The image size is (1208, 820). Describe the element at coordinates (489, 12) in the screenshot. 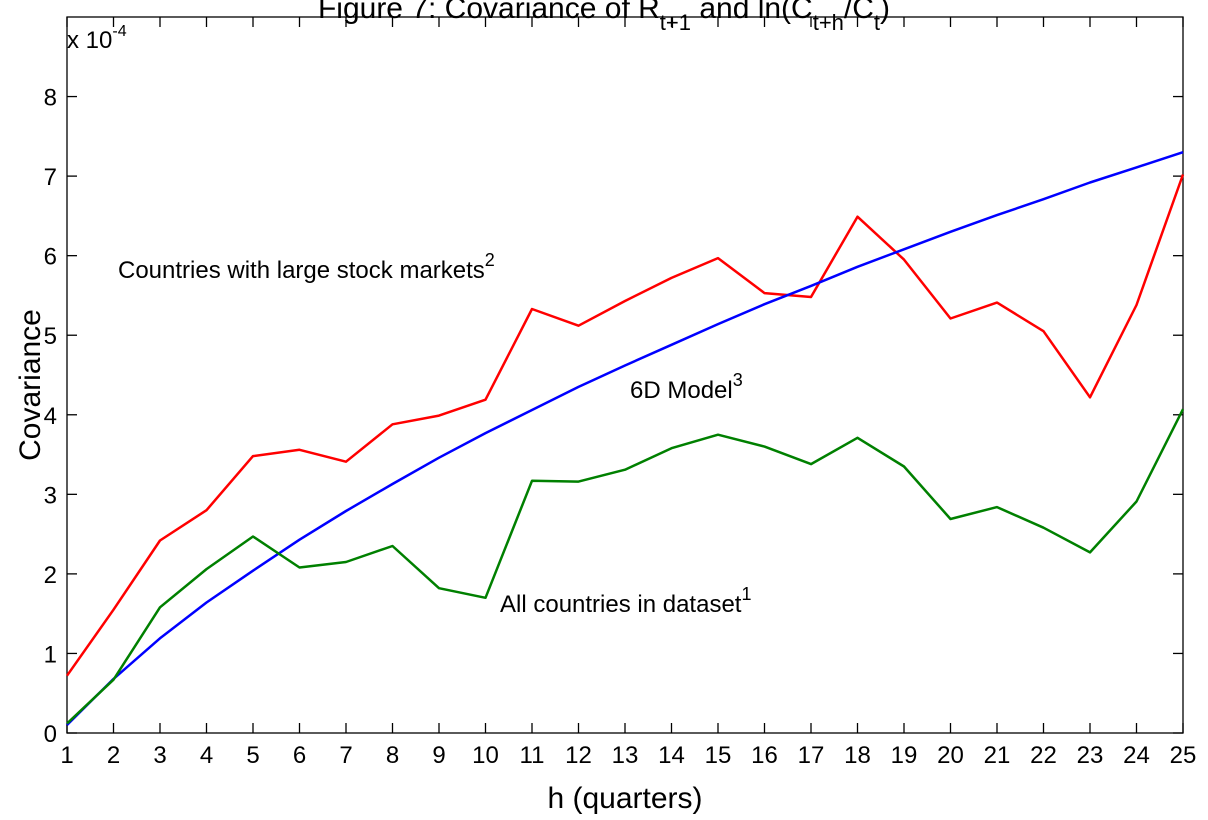

I see `title-text: Figure 7: Covariance of R` at that location.